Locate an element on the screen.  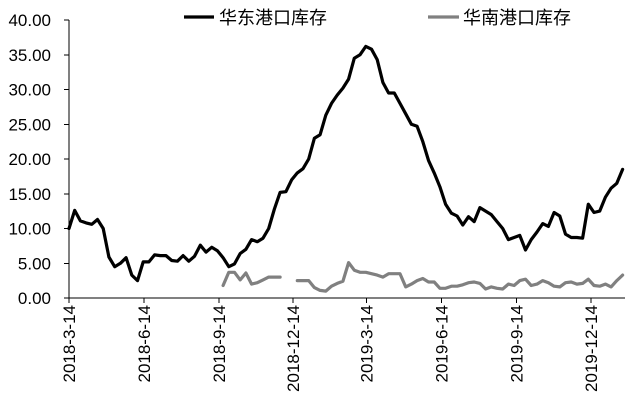
x-tick-label: 2018-3-14 is located at coordinates (69, 344).